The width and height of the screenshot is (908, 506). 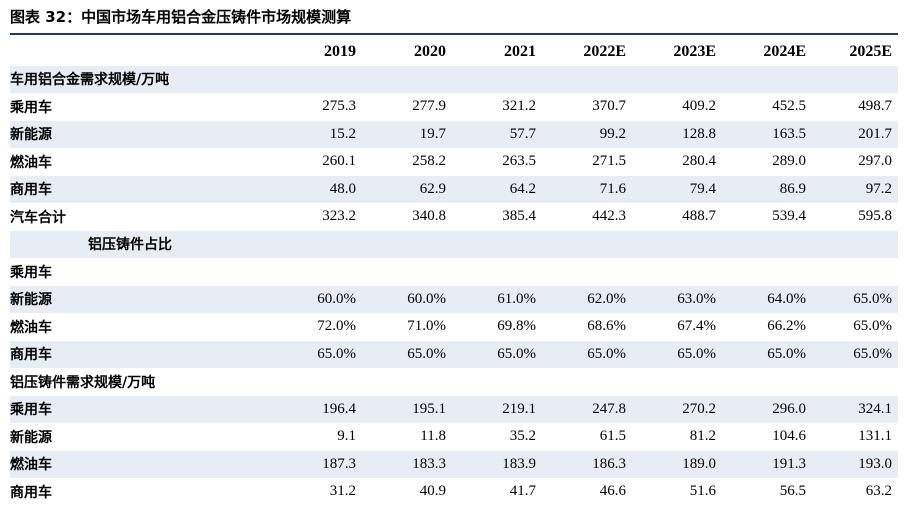 What do you see at coordinates (767, 189) in the screenshot?
I see `cell: 86.9` at bounding box center [767, 189].